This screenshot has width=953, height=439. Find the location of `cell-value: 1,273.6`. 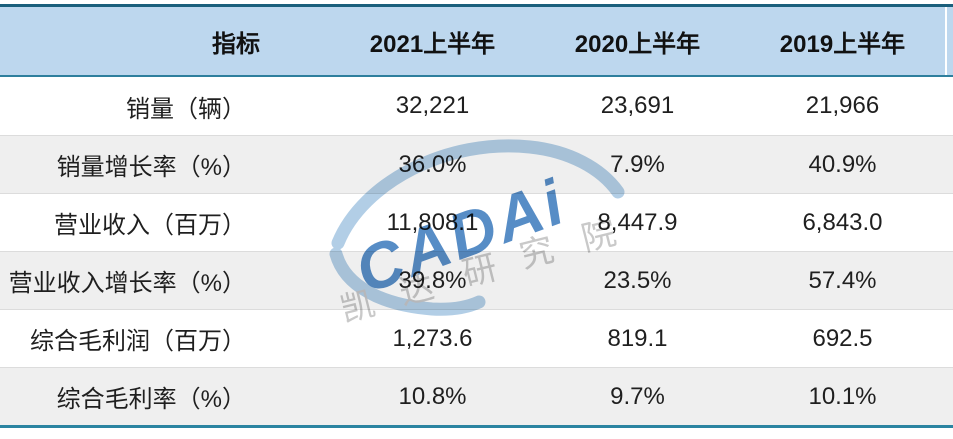

cell-value: 1,273.6 is located at coordinates (432, 338).